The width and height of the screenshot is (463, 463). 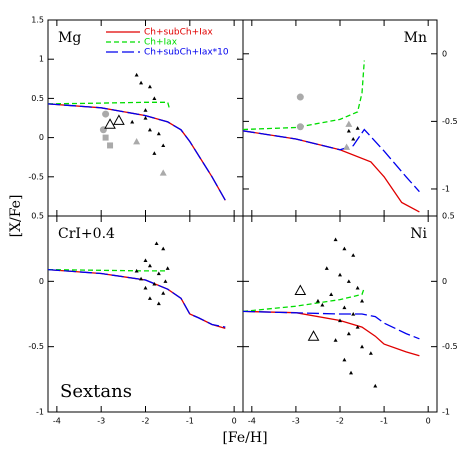 What do you see at coordinates (41, 59) in the screenshot?
I see `y-tick-label: 1` at bounding box center [41, 59].